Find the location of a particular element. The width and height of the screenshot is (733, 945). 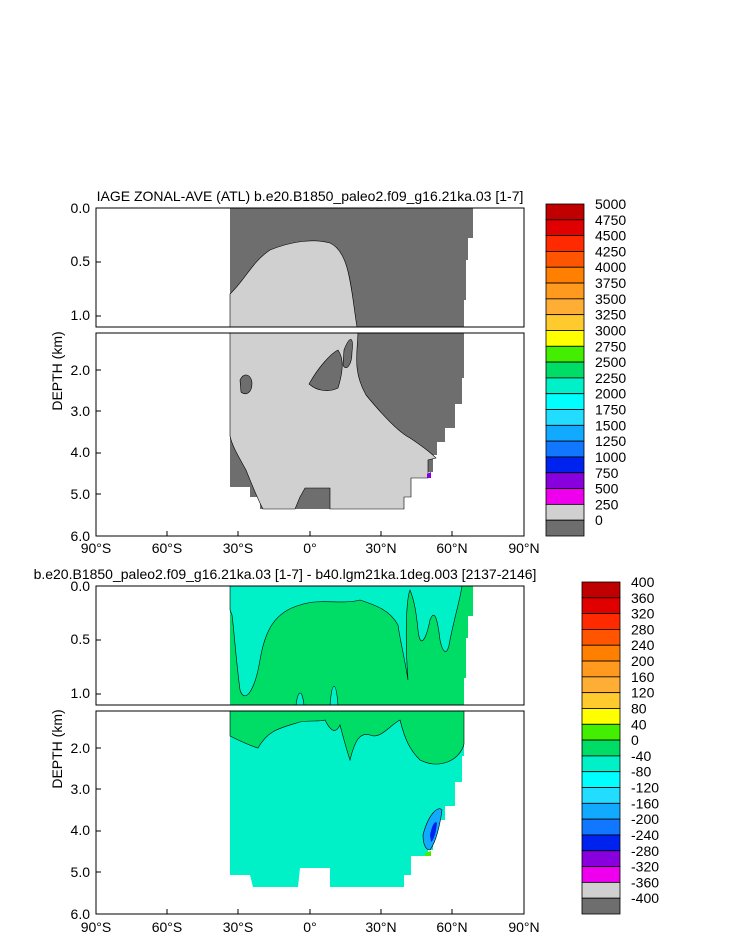

colorbar-label: -160 is located at coordinates (645, 803).